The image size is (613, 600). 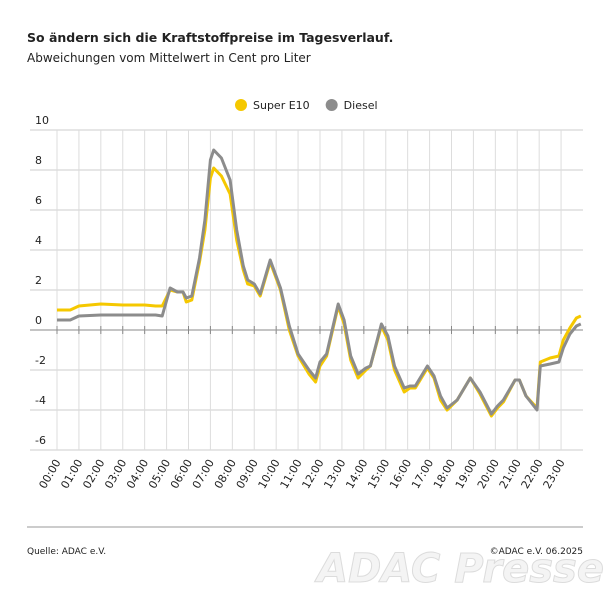 I want to click on copyright: ©ADAC e.V. 06.2025, so click(x=536, y=552).